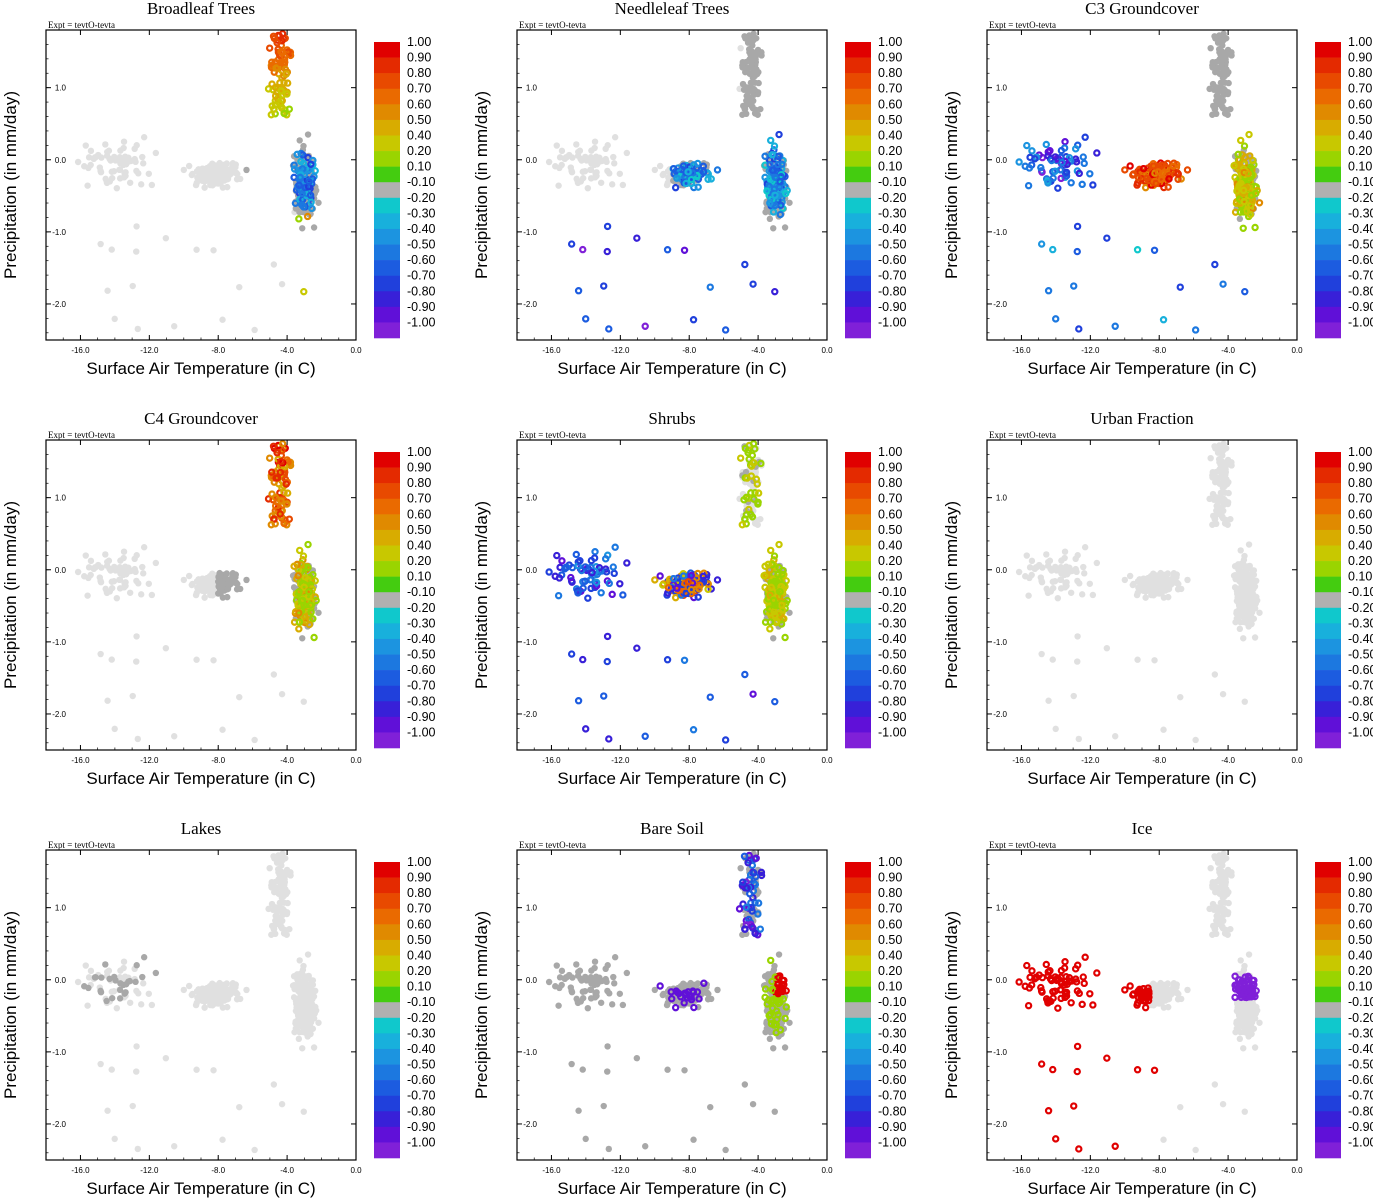 This screenshot has width=1373, height=1200. What do you see at coordinates (1142, 9) in the screenshot?
I see `panel-title: C3 Groundcover` at bounding box center [1142, 9].